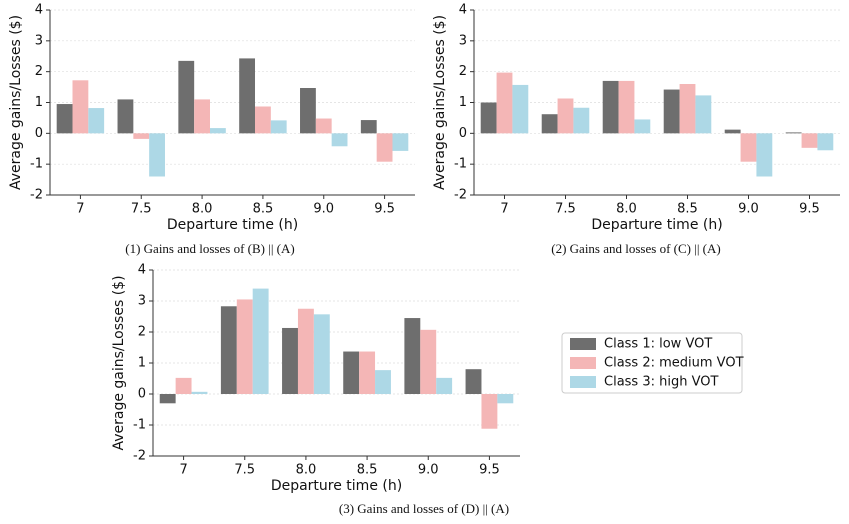 This screenshot has height=524, width=849. What do you see at coordinates (661, 382) in the screenshot?
I see `legend-label: Class 3: high VOT` at bounding box center [661, 382].